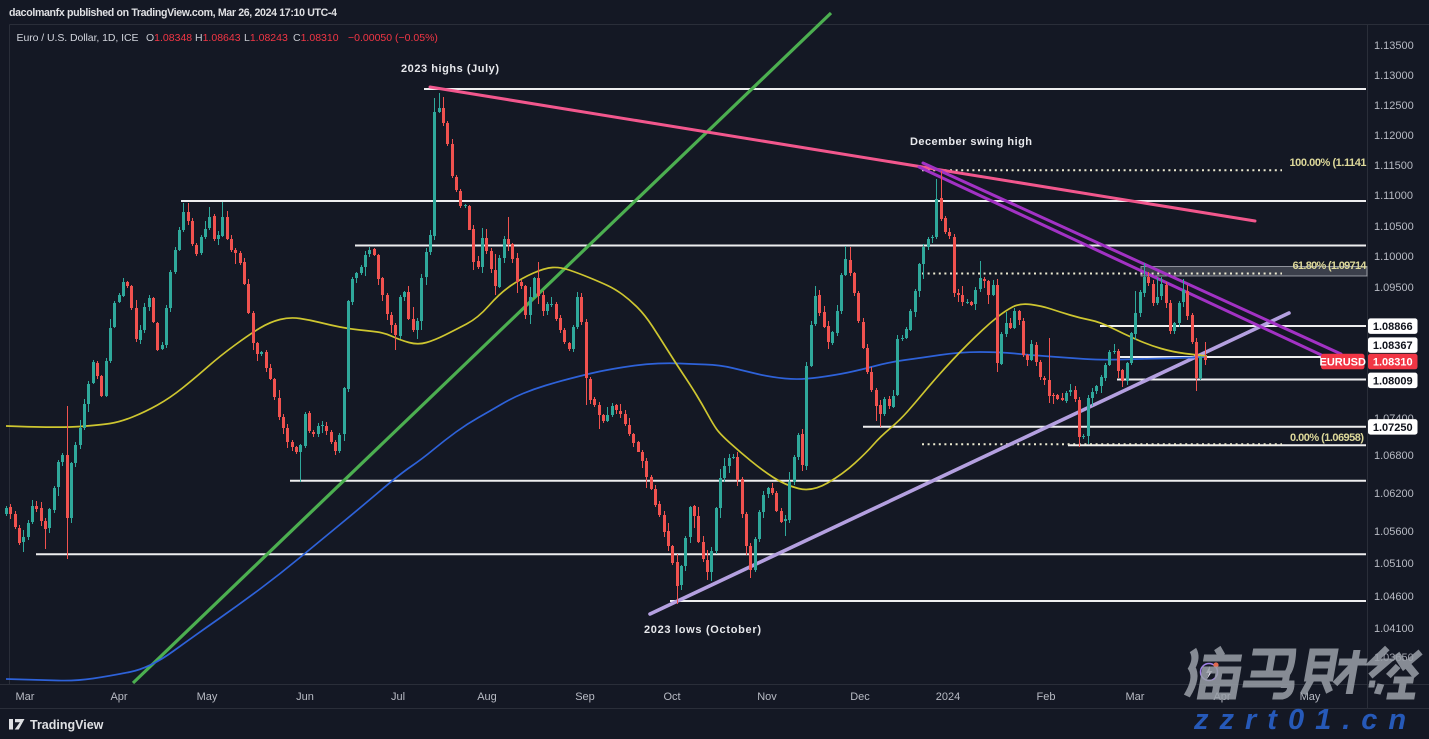  Describe the element at coordinates (1394, 564) in the screenshot. I see `svg-text: 1.05100` at that location.